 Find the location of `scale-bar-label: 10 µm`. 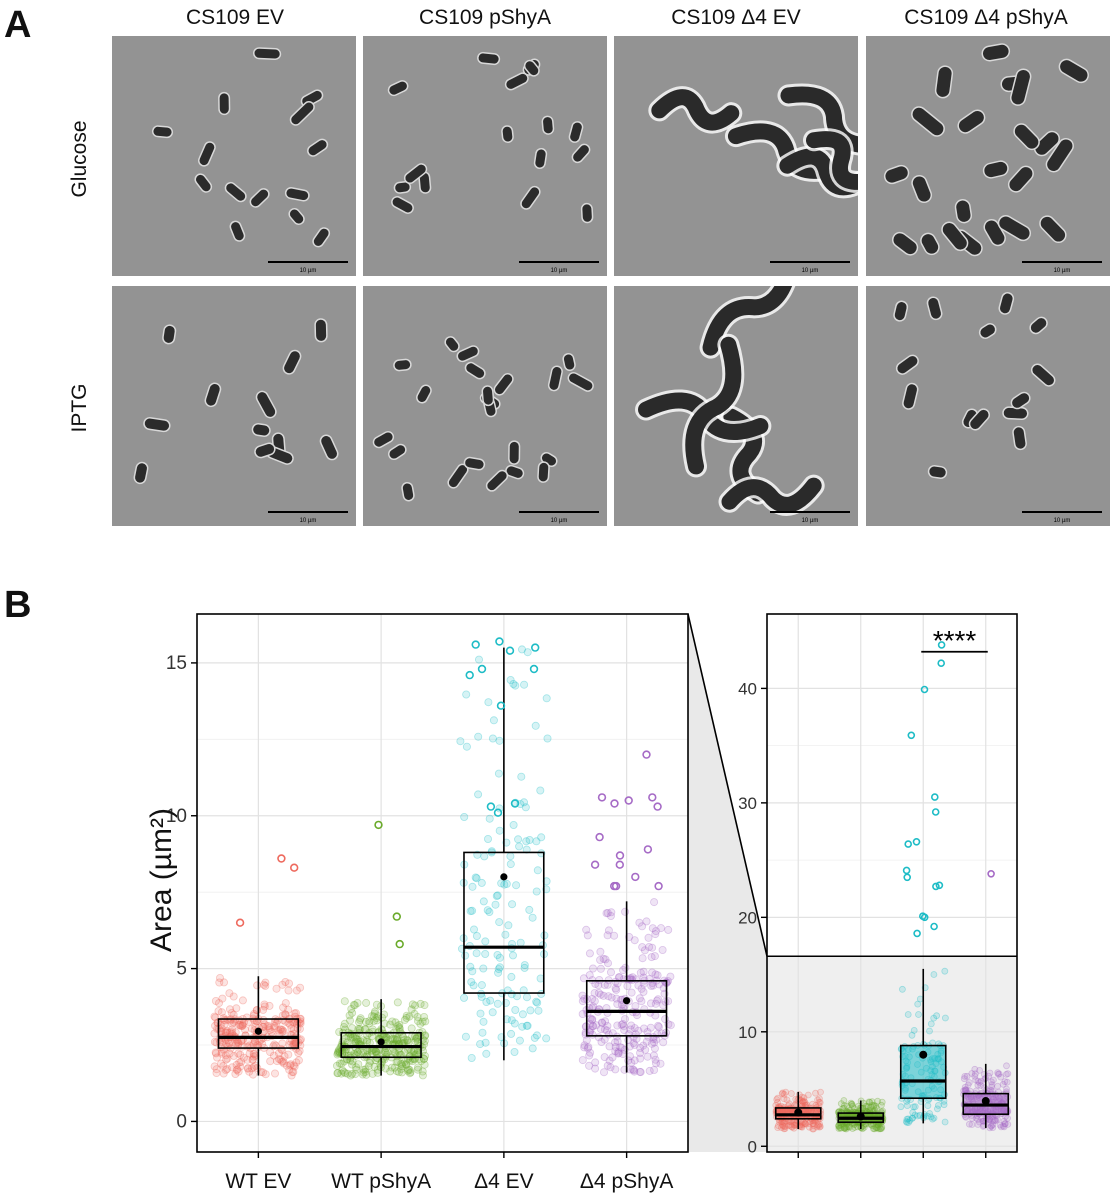

scale-bar-label: 10 µm is located at coordinates (1062, 521).